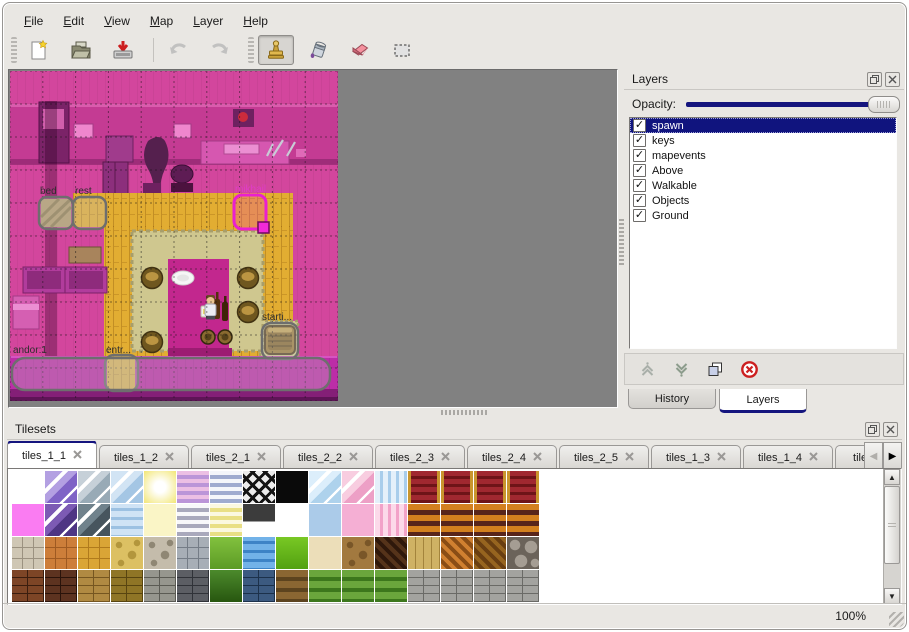 This screenshot has height=632, width=909. Describe the element at coordinates (790, 104) in the screenshot. I see `opacity-slider-track` at that location.